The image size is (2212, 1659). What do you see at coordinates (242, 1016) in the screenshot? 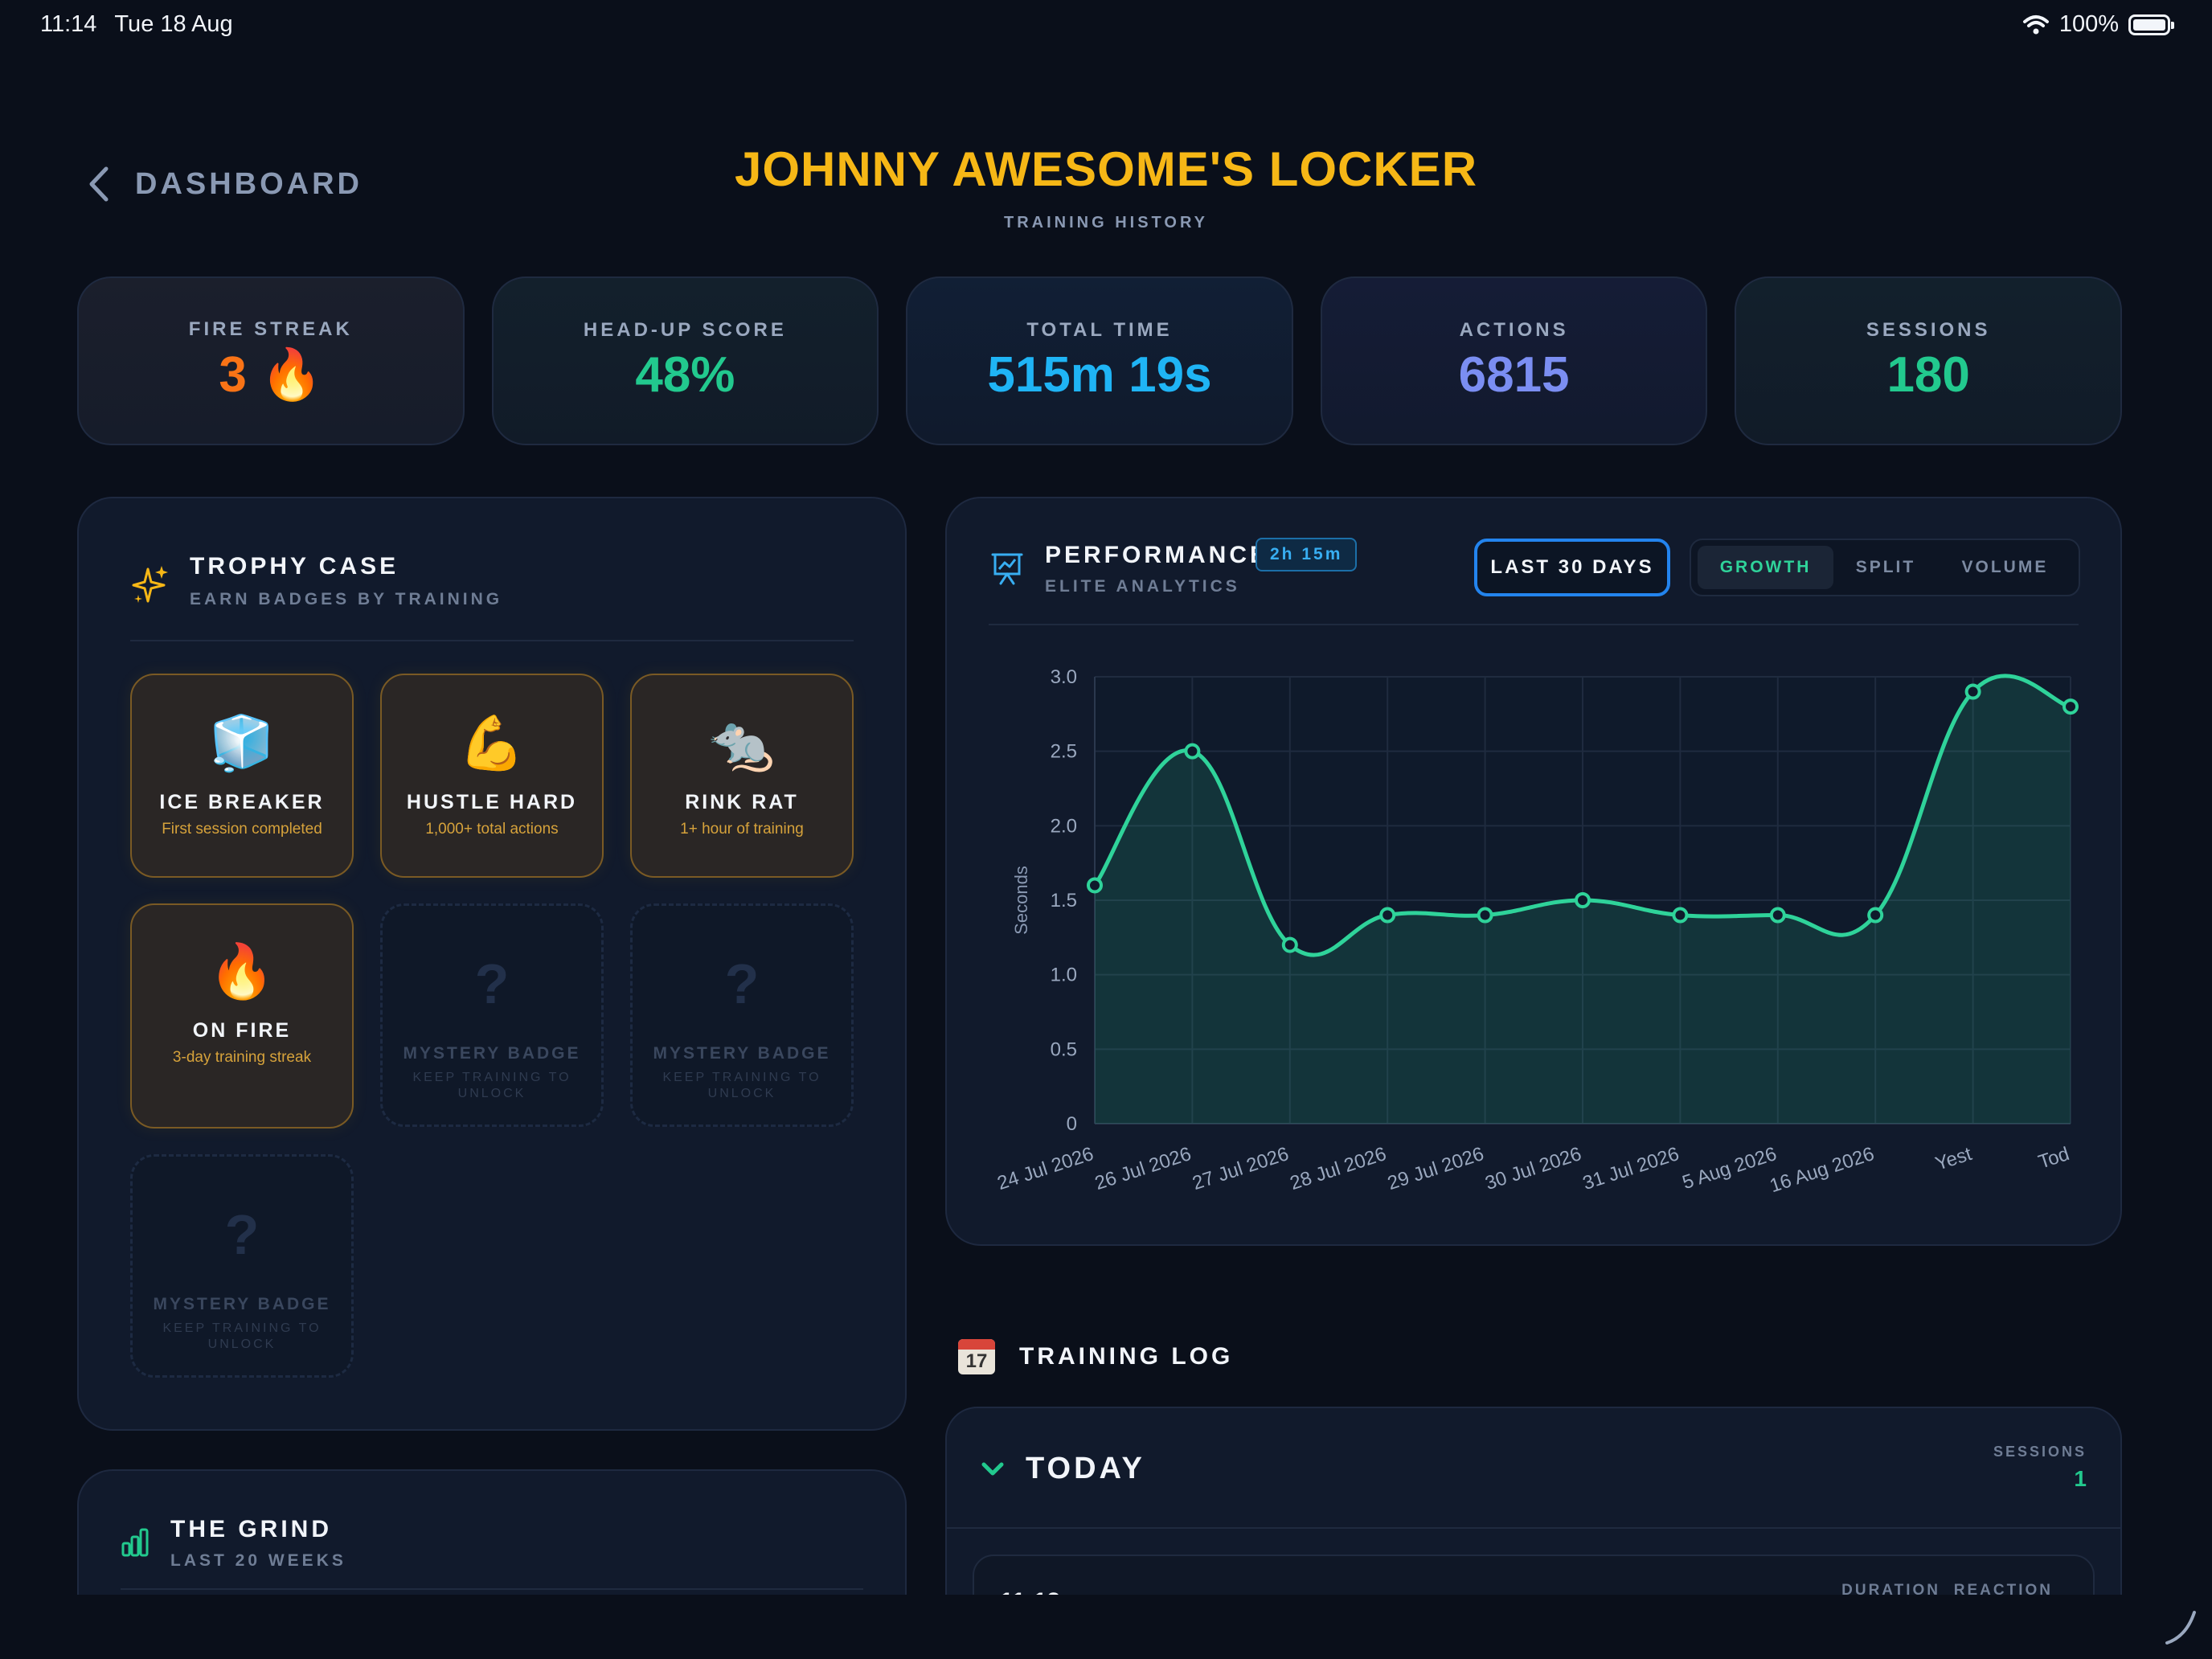
I see `badge-on-fire: 🔥 ON FIRE 3-day training streak` at bounding box center [242, 1016].